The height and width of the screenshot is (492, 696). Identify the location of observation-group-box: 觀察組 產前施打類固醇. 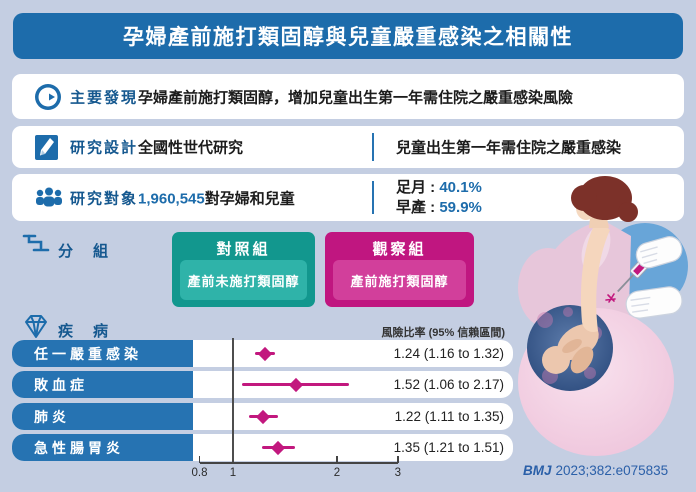
(399, 269).